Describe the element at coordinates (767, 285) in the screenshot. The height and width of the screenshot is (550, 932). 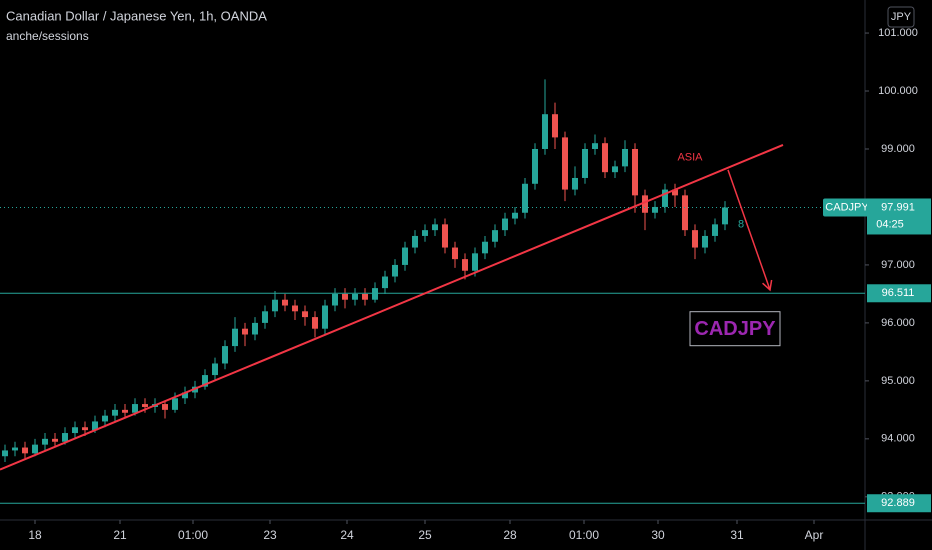
I see `arrow-head` at that location.